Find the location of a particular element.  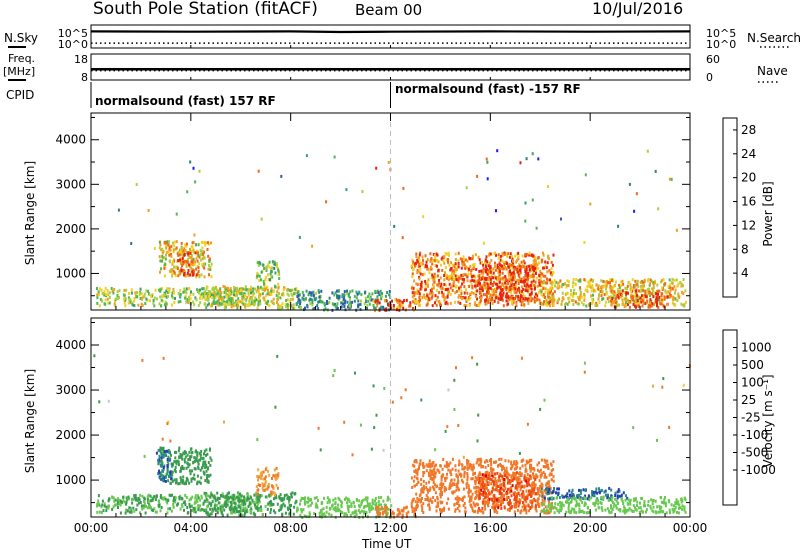

power-patch is located at coordinates (508, 284).